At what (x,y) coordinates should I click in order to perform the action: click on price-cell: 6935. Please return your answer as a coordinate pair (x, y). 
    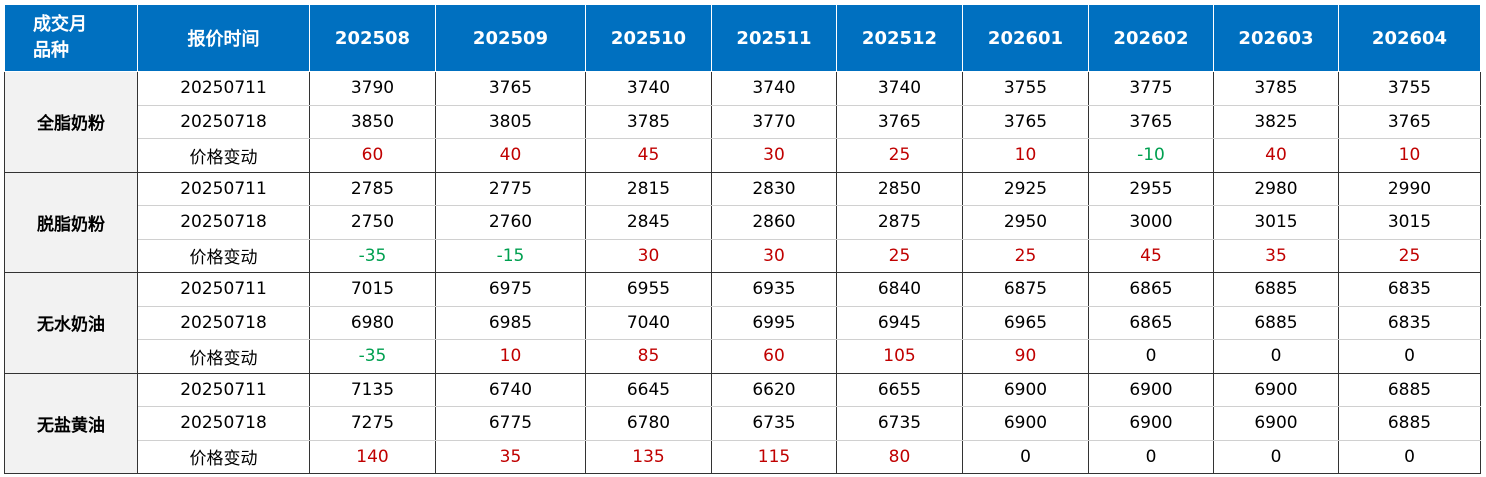
    Looking at the image, I should click on (774, 289).